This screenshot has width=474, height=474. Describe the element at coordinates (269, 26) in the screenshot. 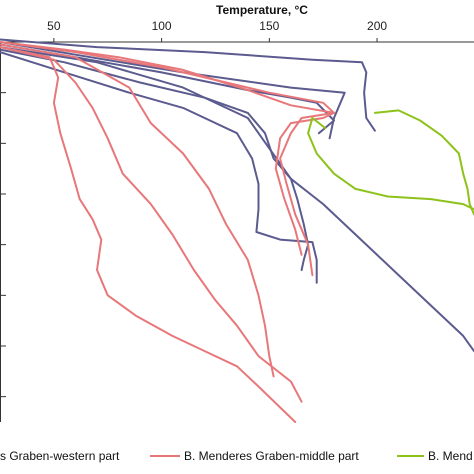

I see `x-tick-label: 150` at that location.